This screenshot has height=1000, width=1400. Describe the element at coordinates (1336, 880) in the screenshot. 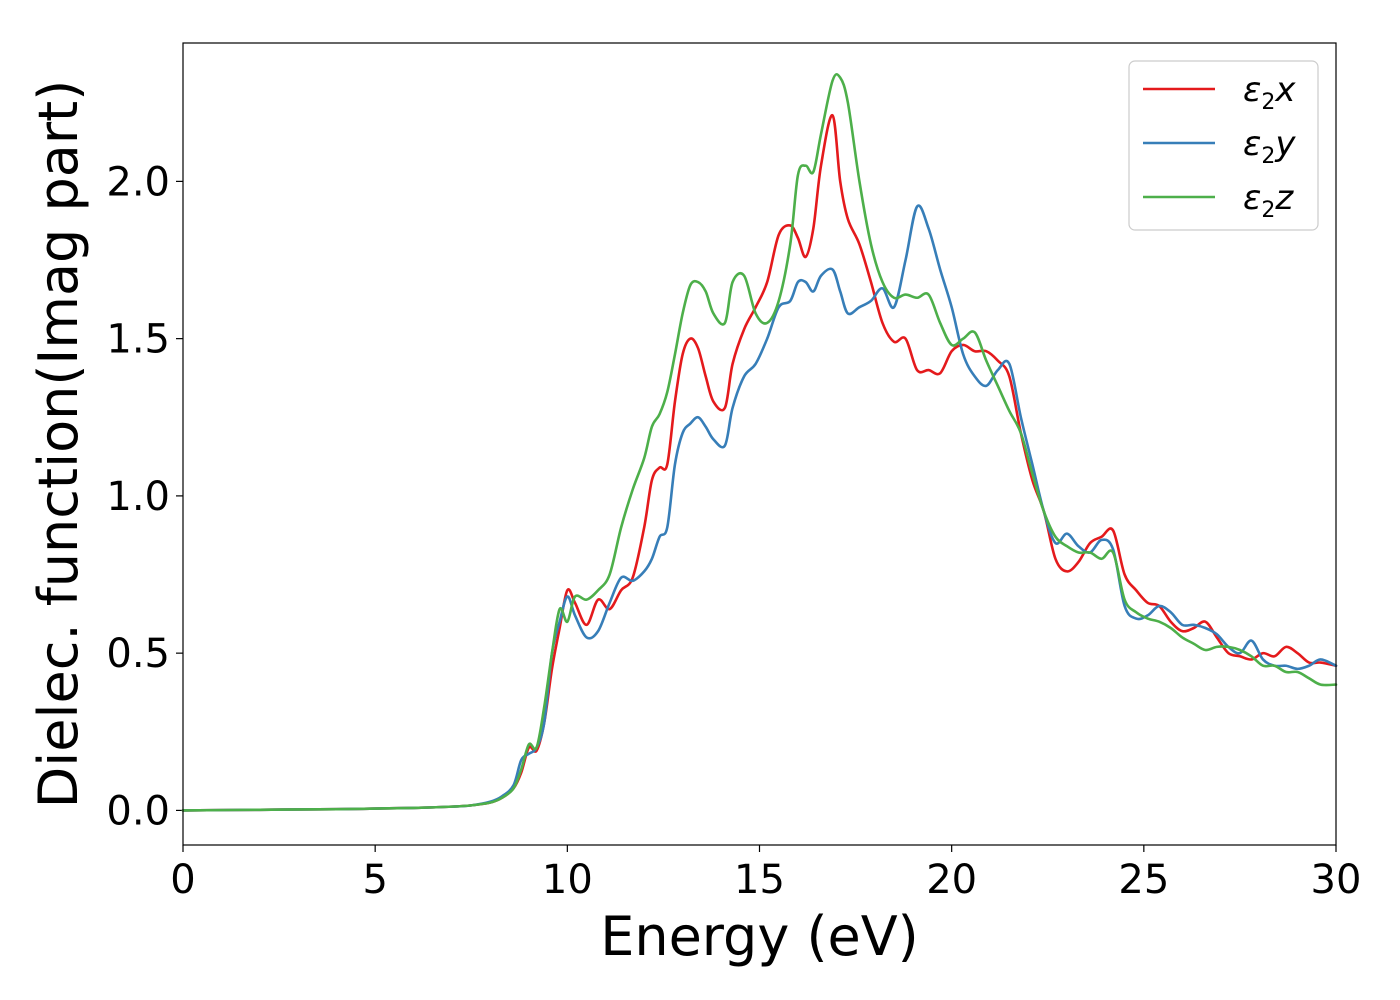

I see `x-tick-label: 30` at that location.